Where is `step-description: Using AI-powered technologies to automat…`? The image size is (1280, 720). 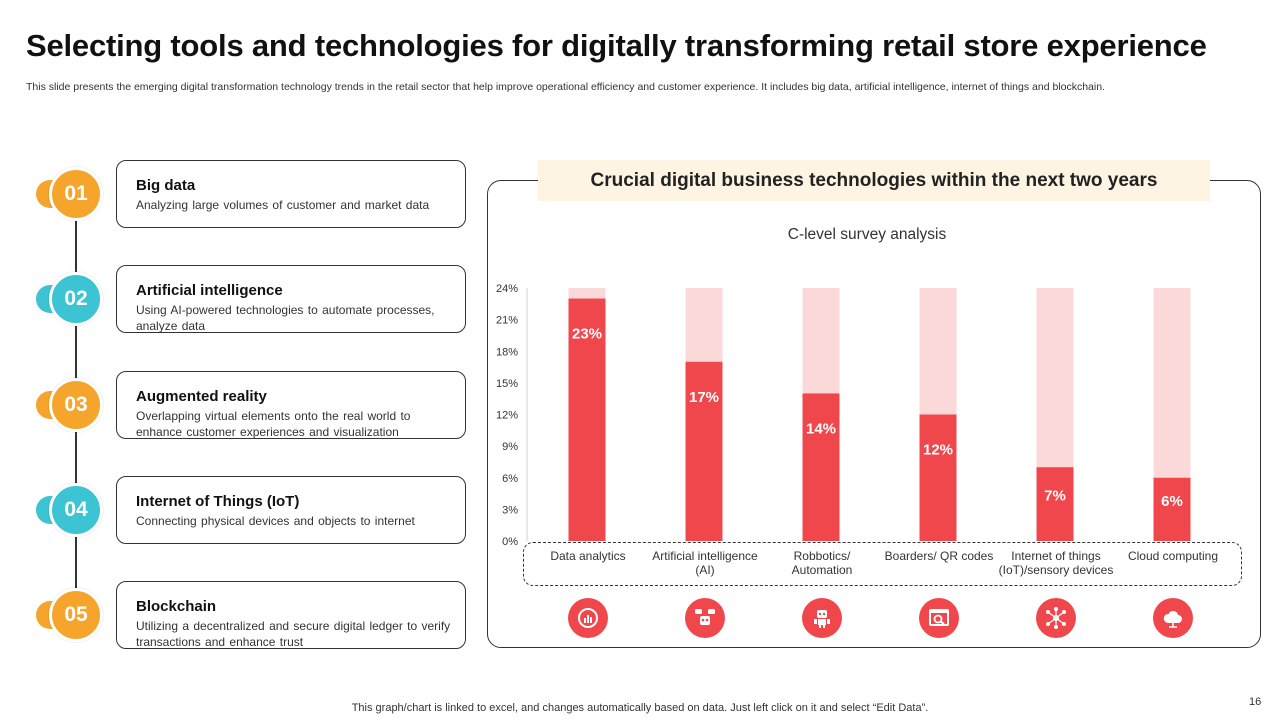
step-description: Using AI-powered technologies to automat… is located at coordinates (285, 318).